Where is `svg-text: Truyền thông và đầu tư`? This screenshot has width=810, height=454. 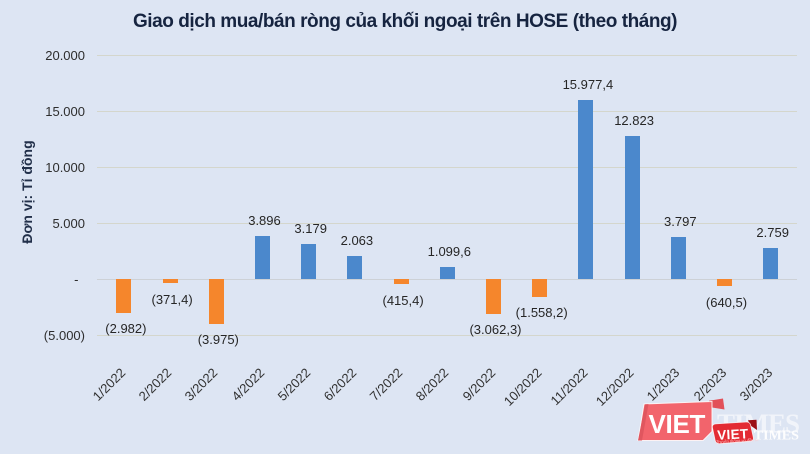
svg-text: Truyền thông và đầu tư is located at coordinates (738, 440).